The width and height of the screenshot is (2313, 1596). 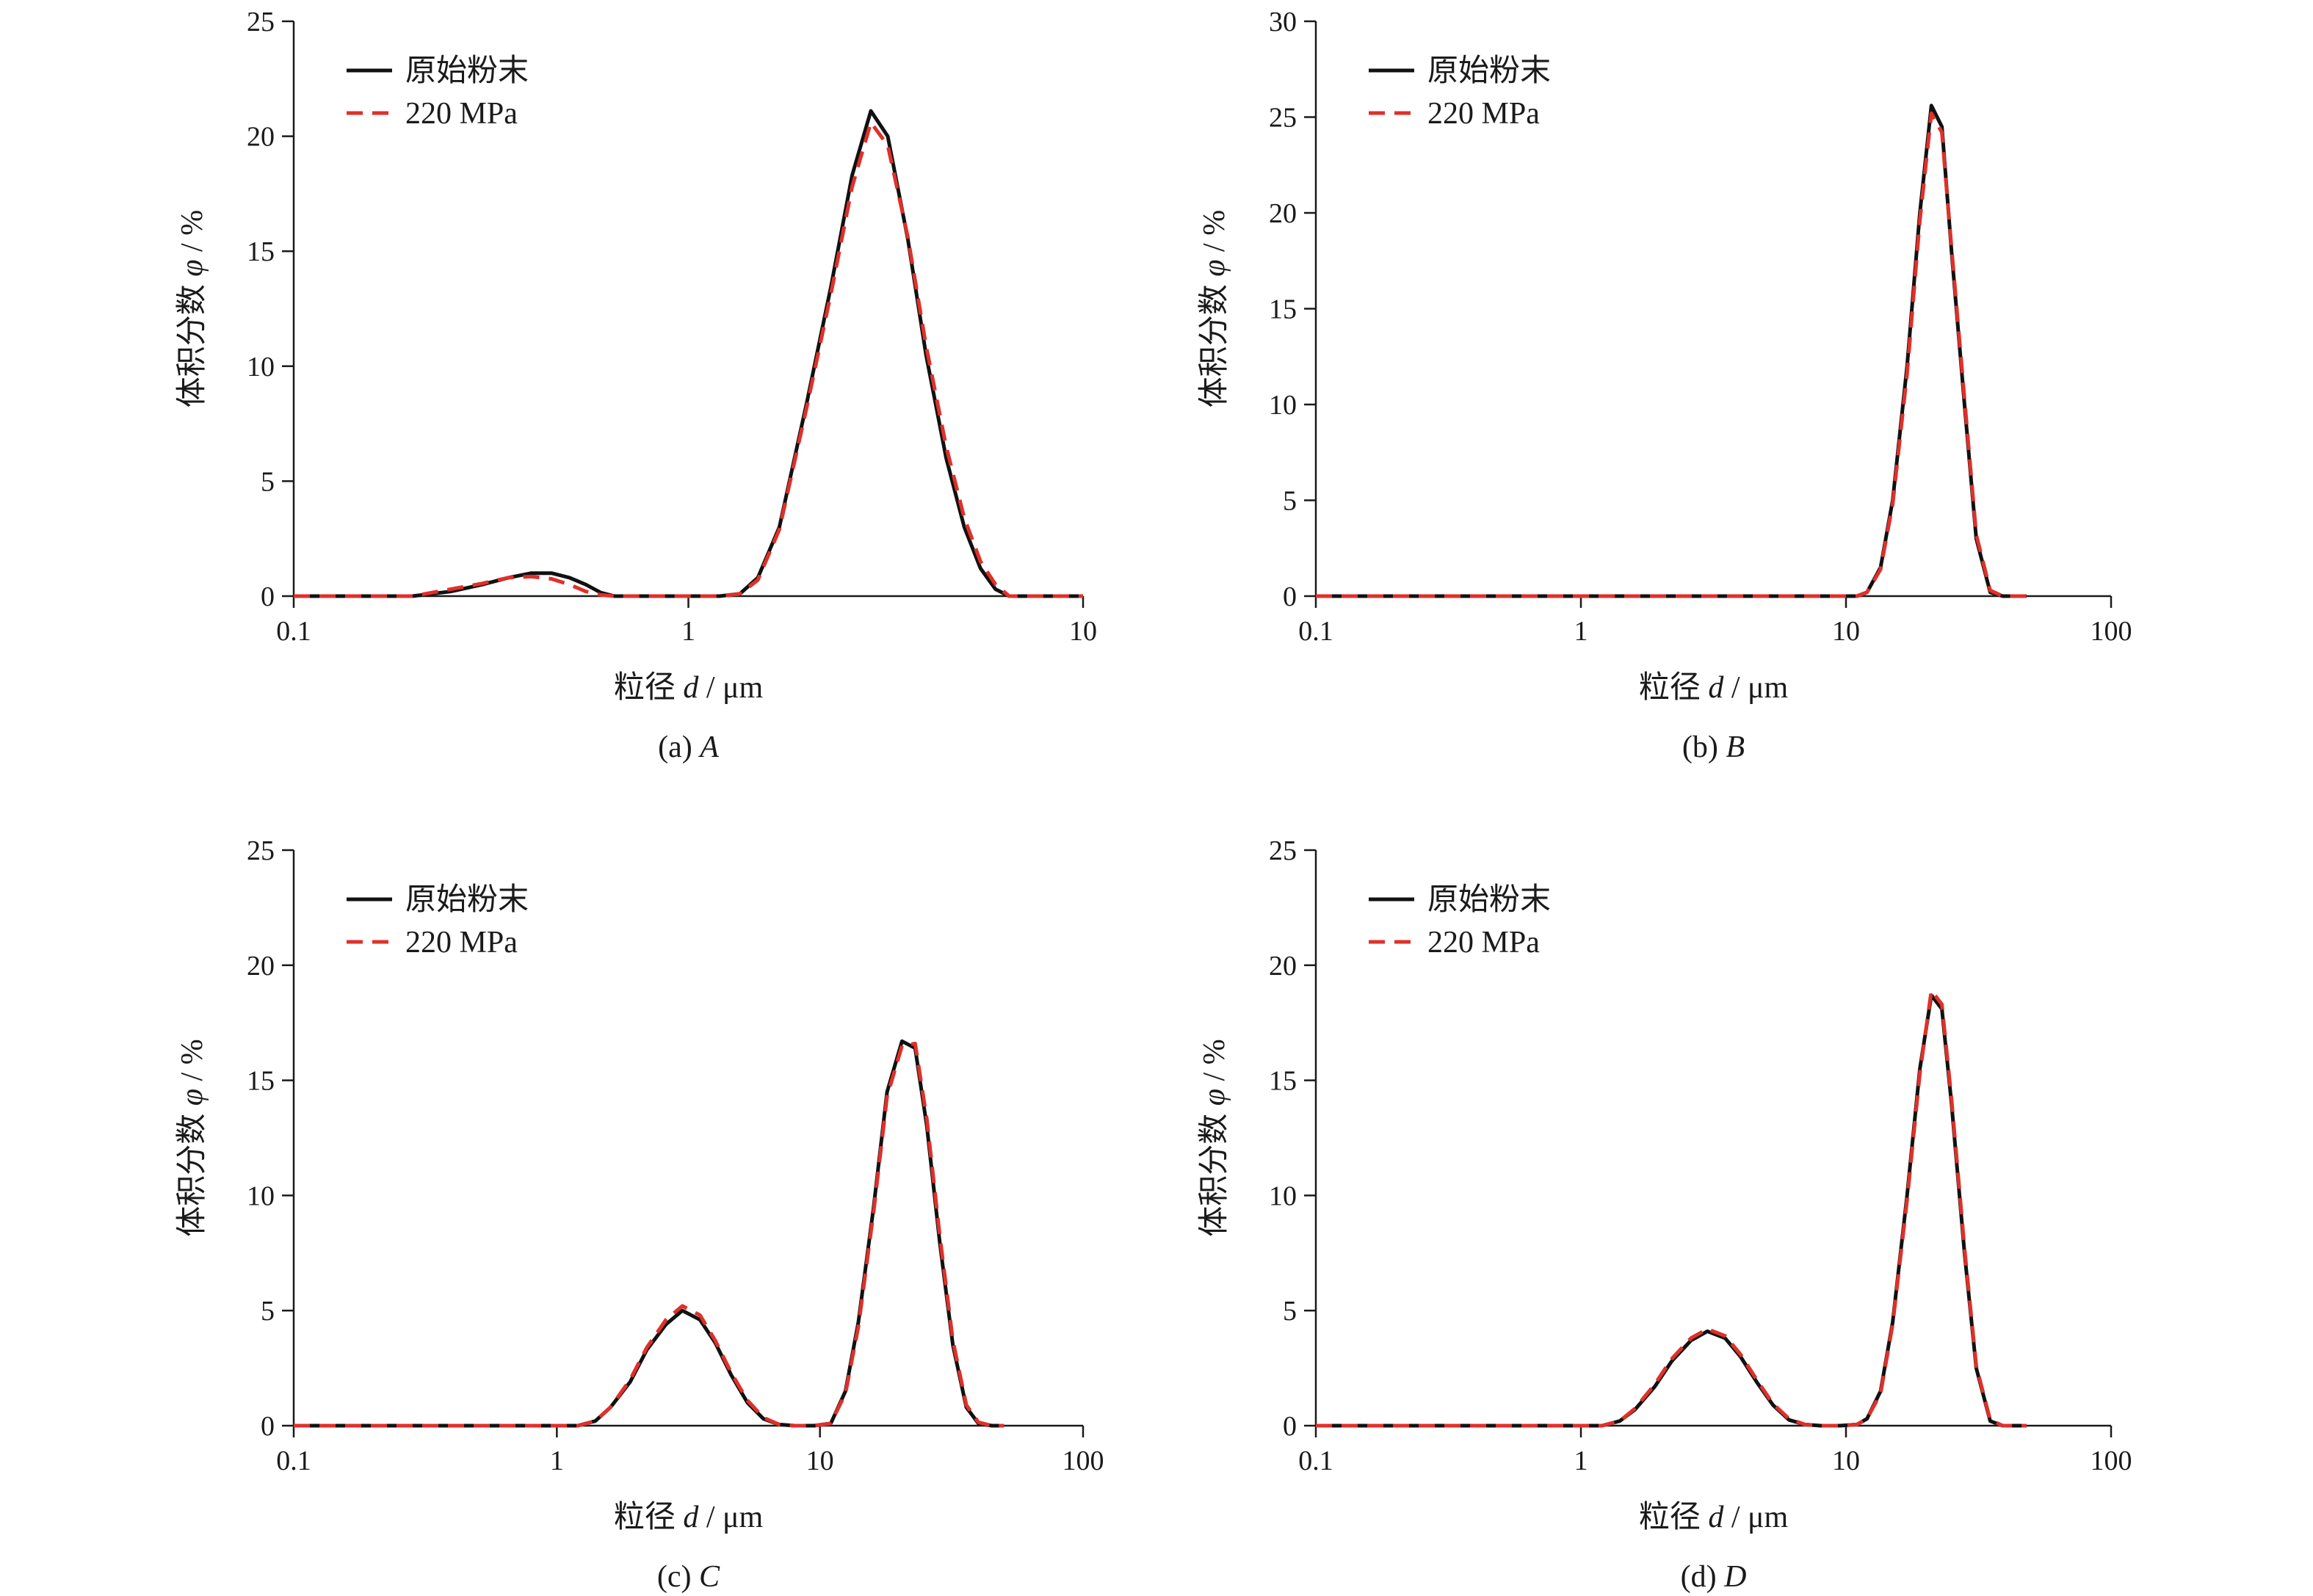 I want to click on panel-caption: (b) B, so click(x=1714, y=747).